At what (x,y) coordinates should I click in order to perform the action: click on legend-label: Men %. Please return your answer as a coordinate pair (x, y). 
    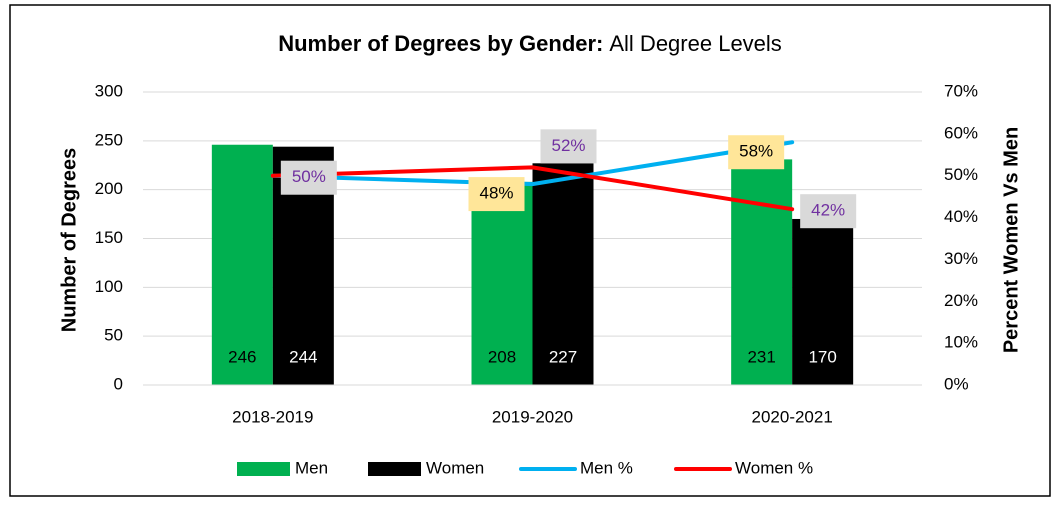
    Looking at the image, I should click on (606, 467).